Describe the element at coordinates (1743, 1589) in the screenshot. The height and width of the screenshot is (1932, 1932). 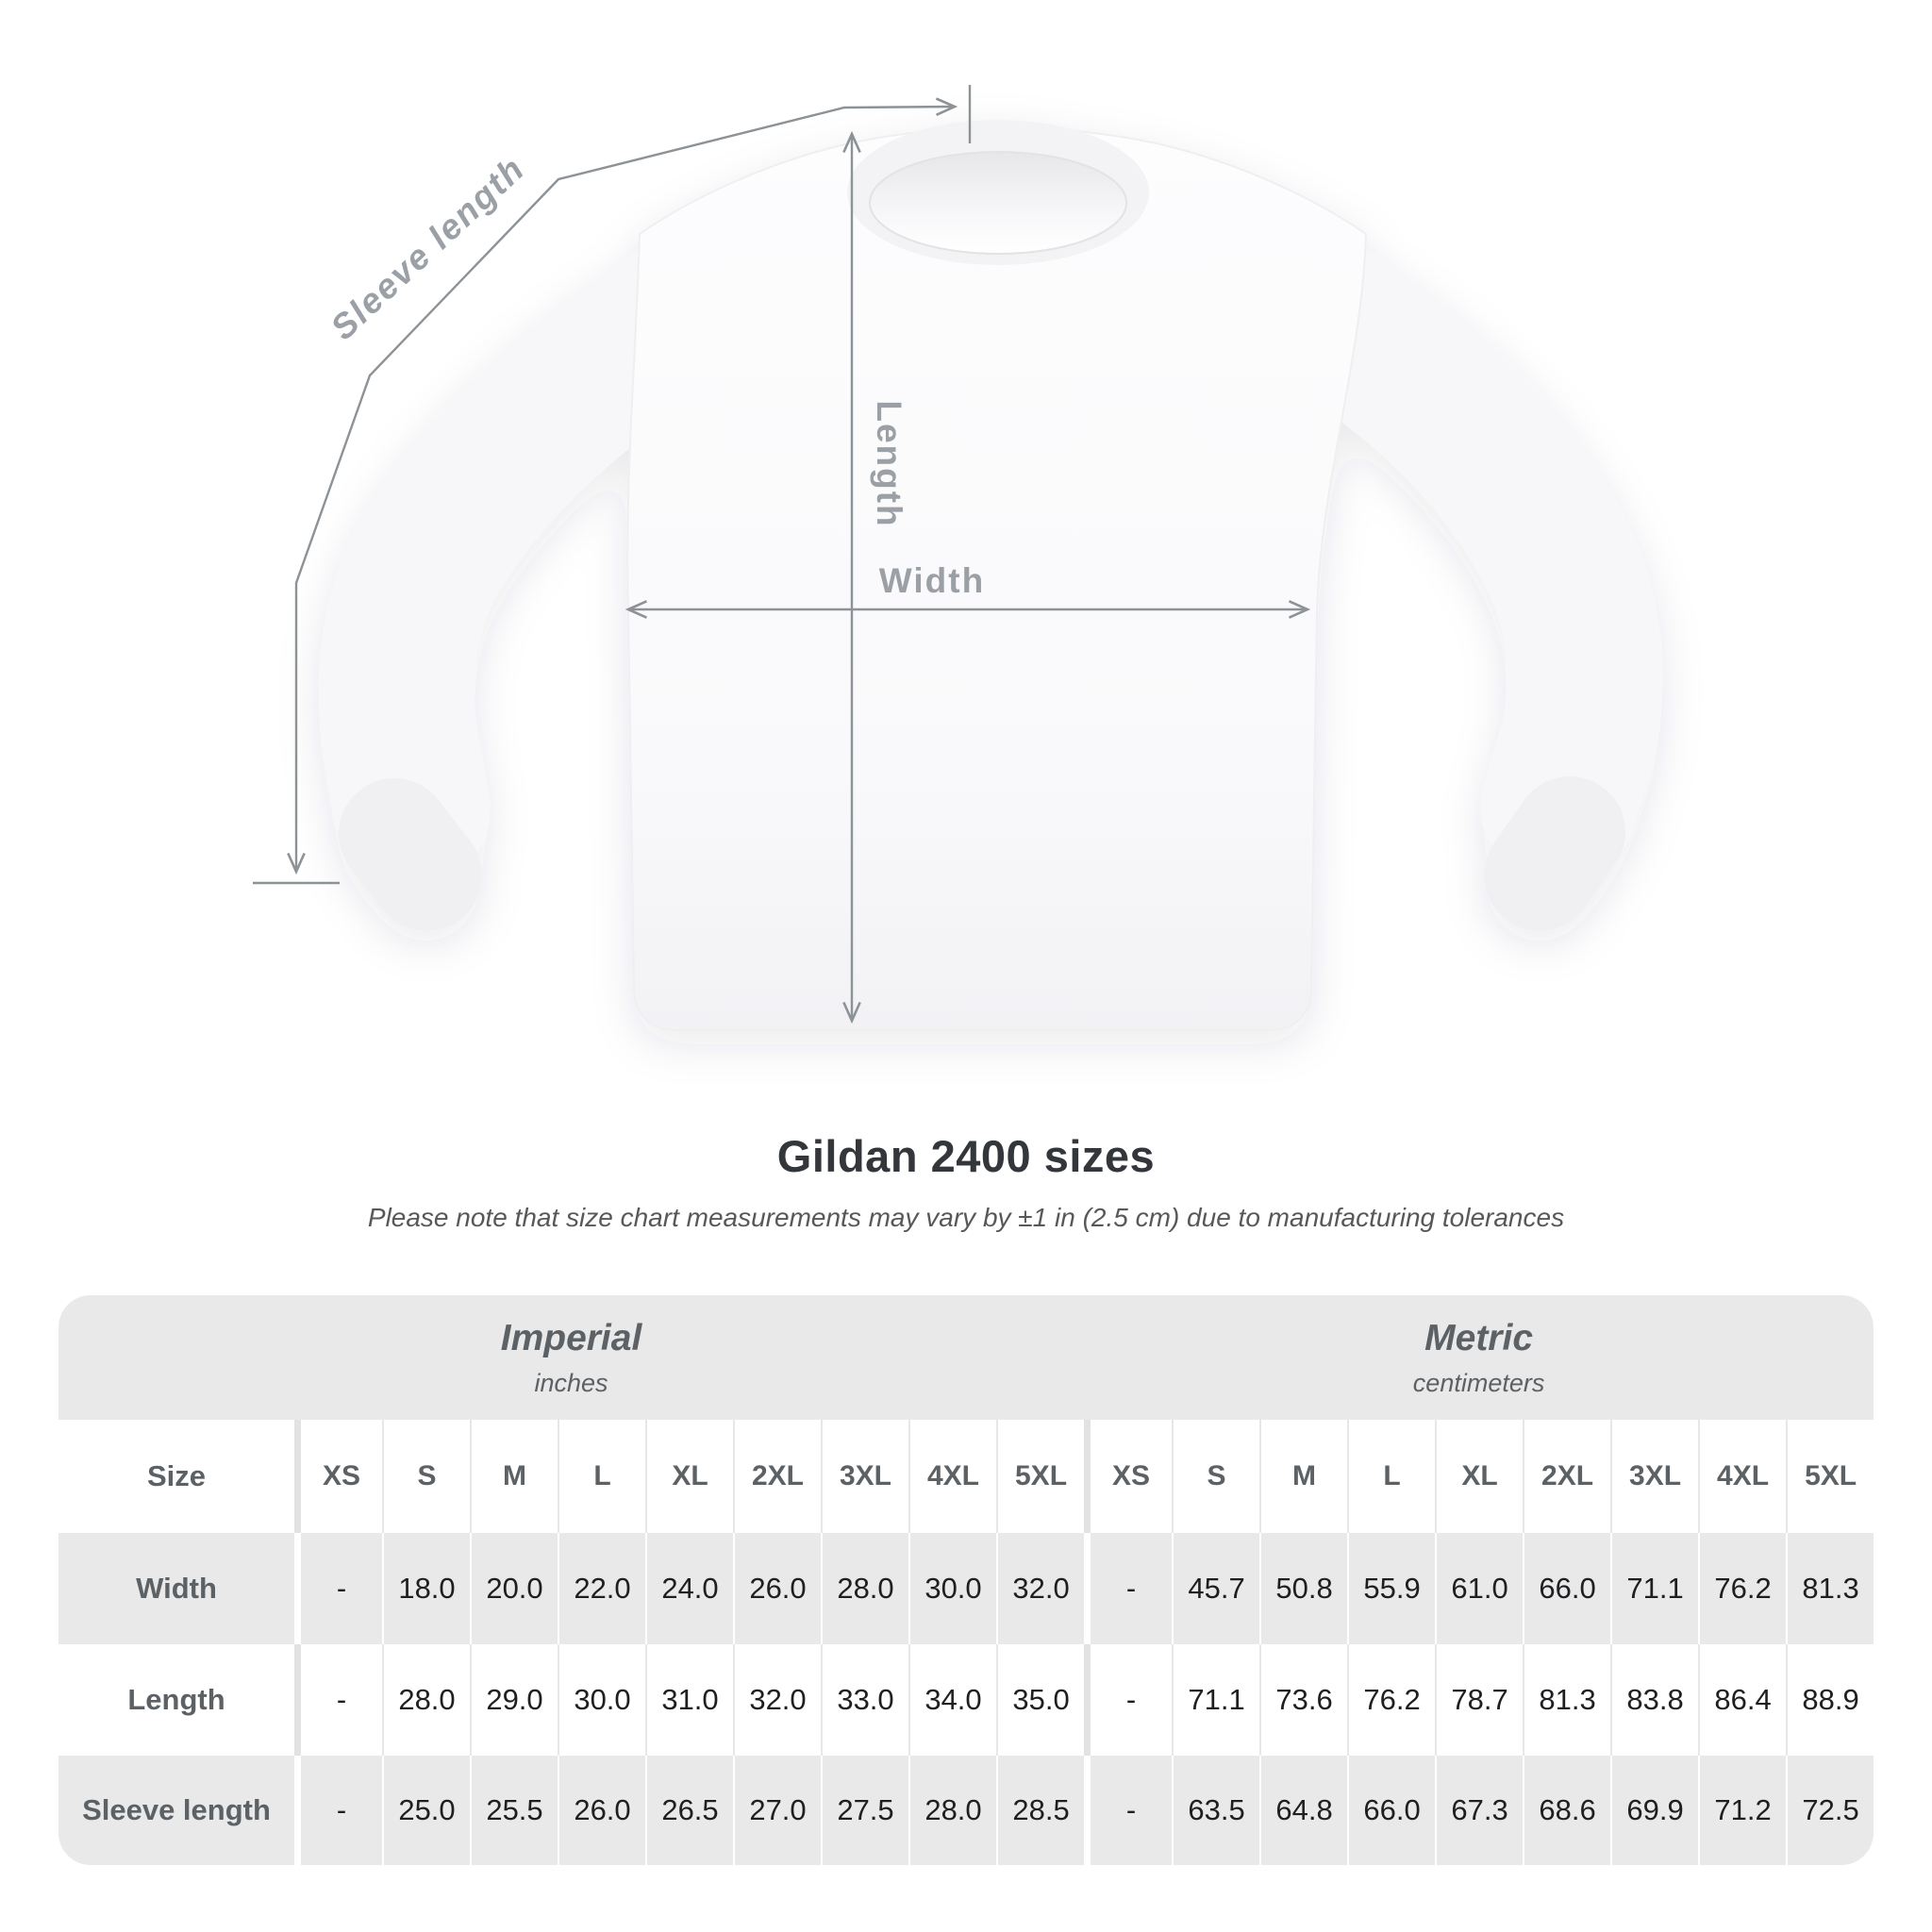
I see `width-cell: 76.2` at that location.